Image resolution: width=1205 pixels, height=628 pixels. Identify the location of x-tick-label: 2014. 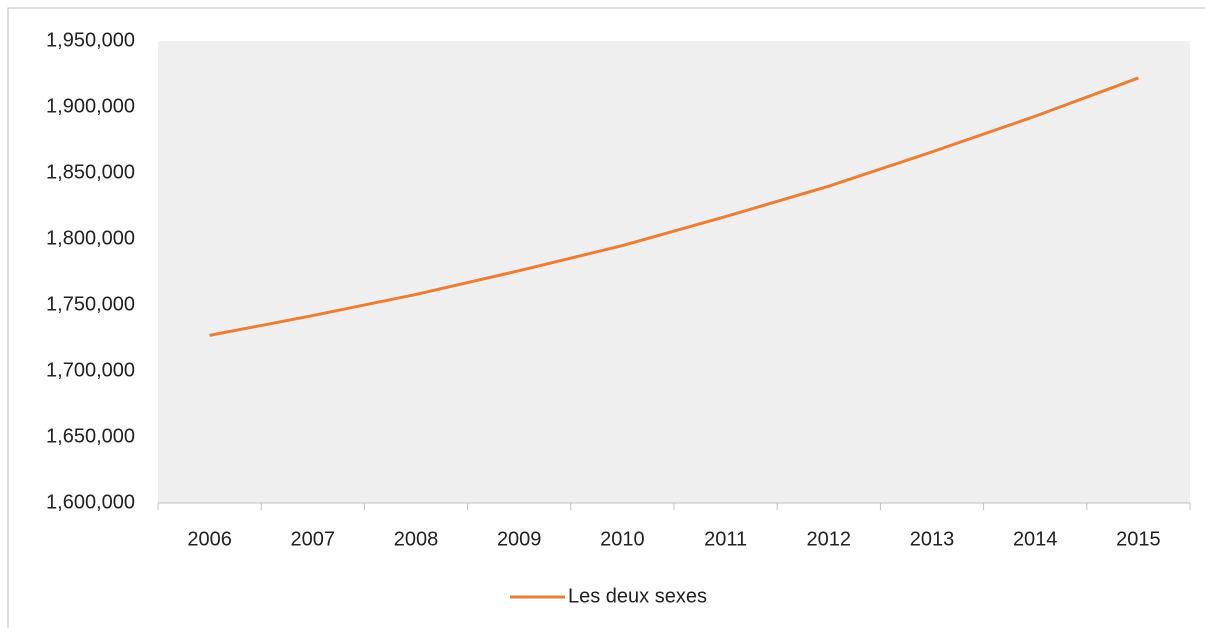
(1035, 539).